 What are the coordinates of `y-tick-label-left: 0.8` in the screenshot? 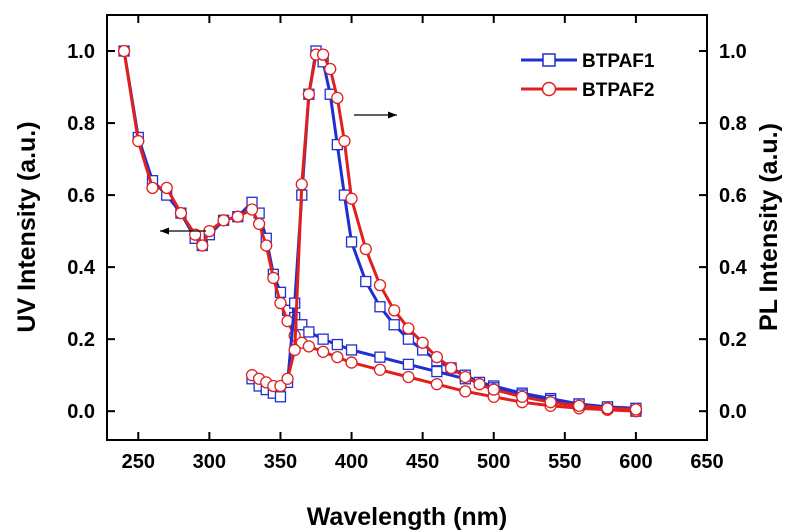 It's located at (81, 124).